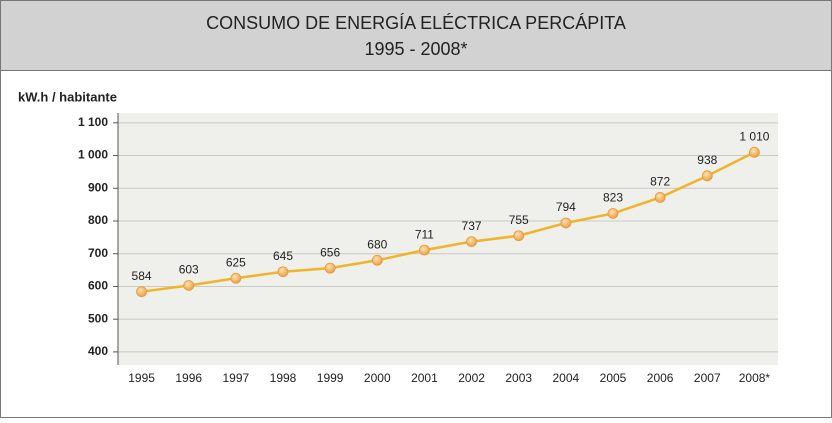 The height and width of the screenshot is (423, 832). What do you see at coordinates (754, 136) in the screenshot?
I see `data-label: 1 010` at bounding box center [754, 136].